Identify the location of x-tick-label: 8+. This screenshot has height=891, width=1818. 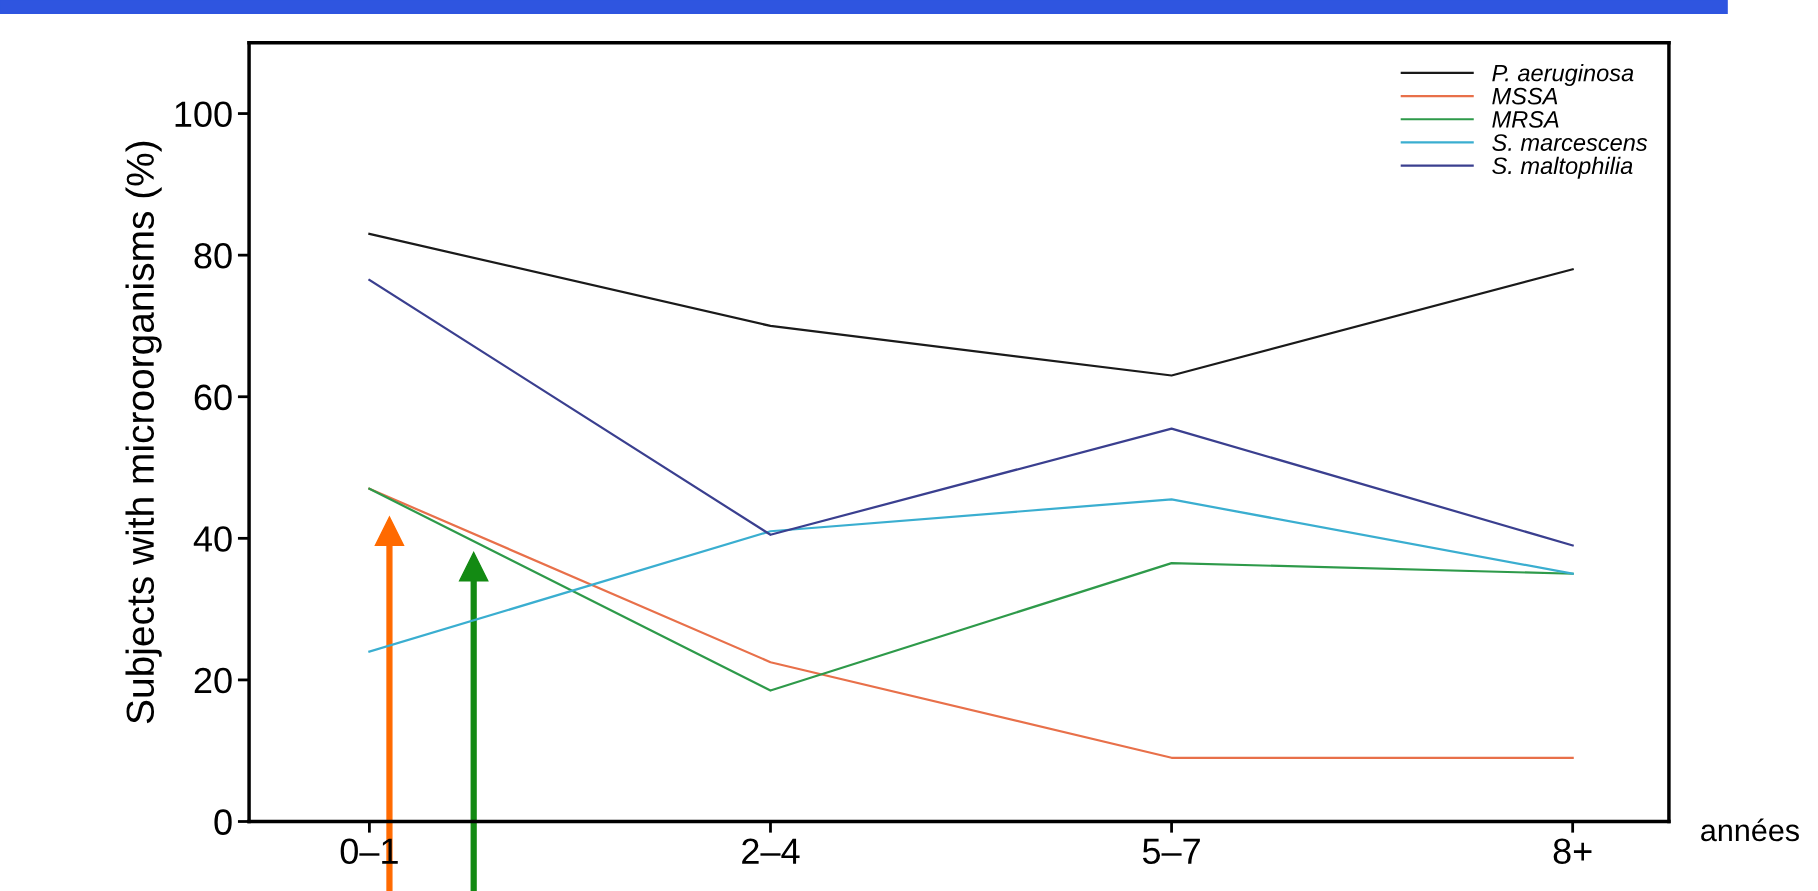
(1572, 851).